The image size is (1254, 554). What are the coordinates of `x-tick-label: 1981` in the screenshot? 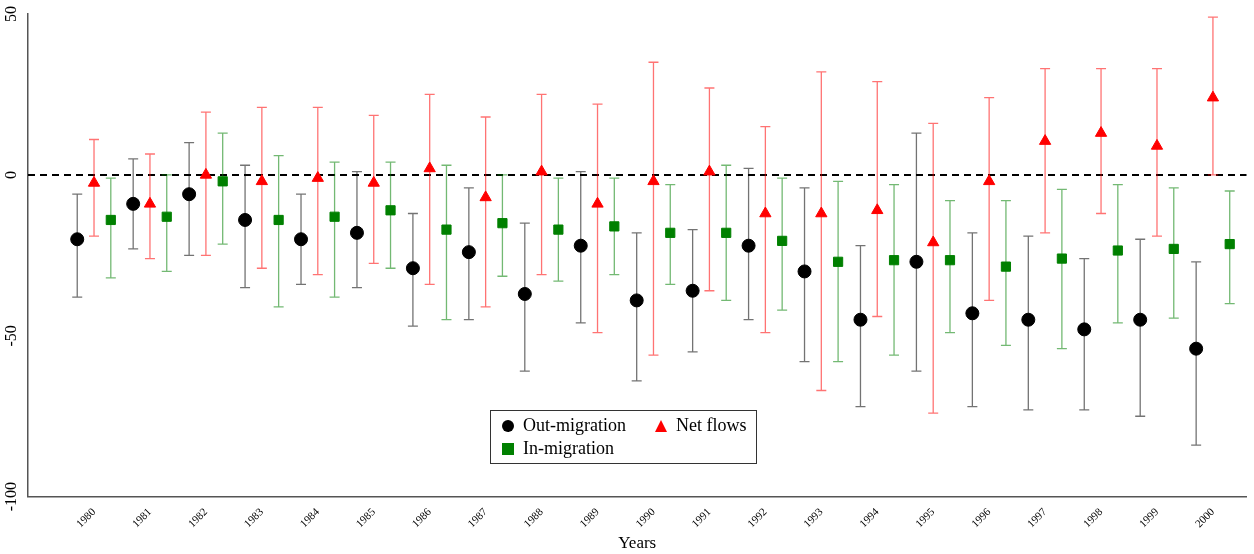 It's located at (141, 517).